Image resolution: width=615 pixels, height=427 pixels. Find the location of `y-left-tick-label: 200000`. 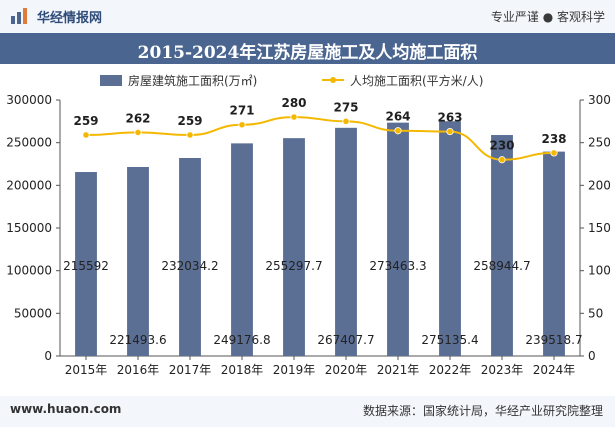

y-left-tick-label: 200000 is located at coordinates (29, 185).